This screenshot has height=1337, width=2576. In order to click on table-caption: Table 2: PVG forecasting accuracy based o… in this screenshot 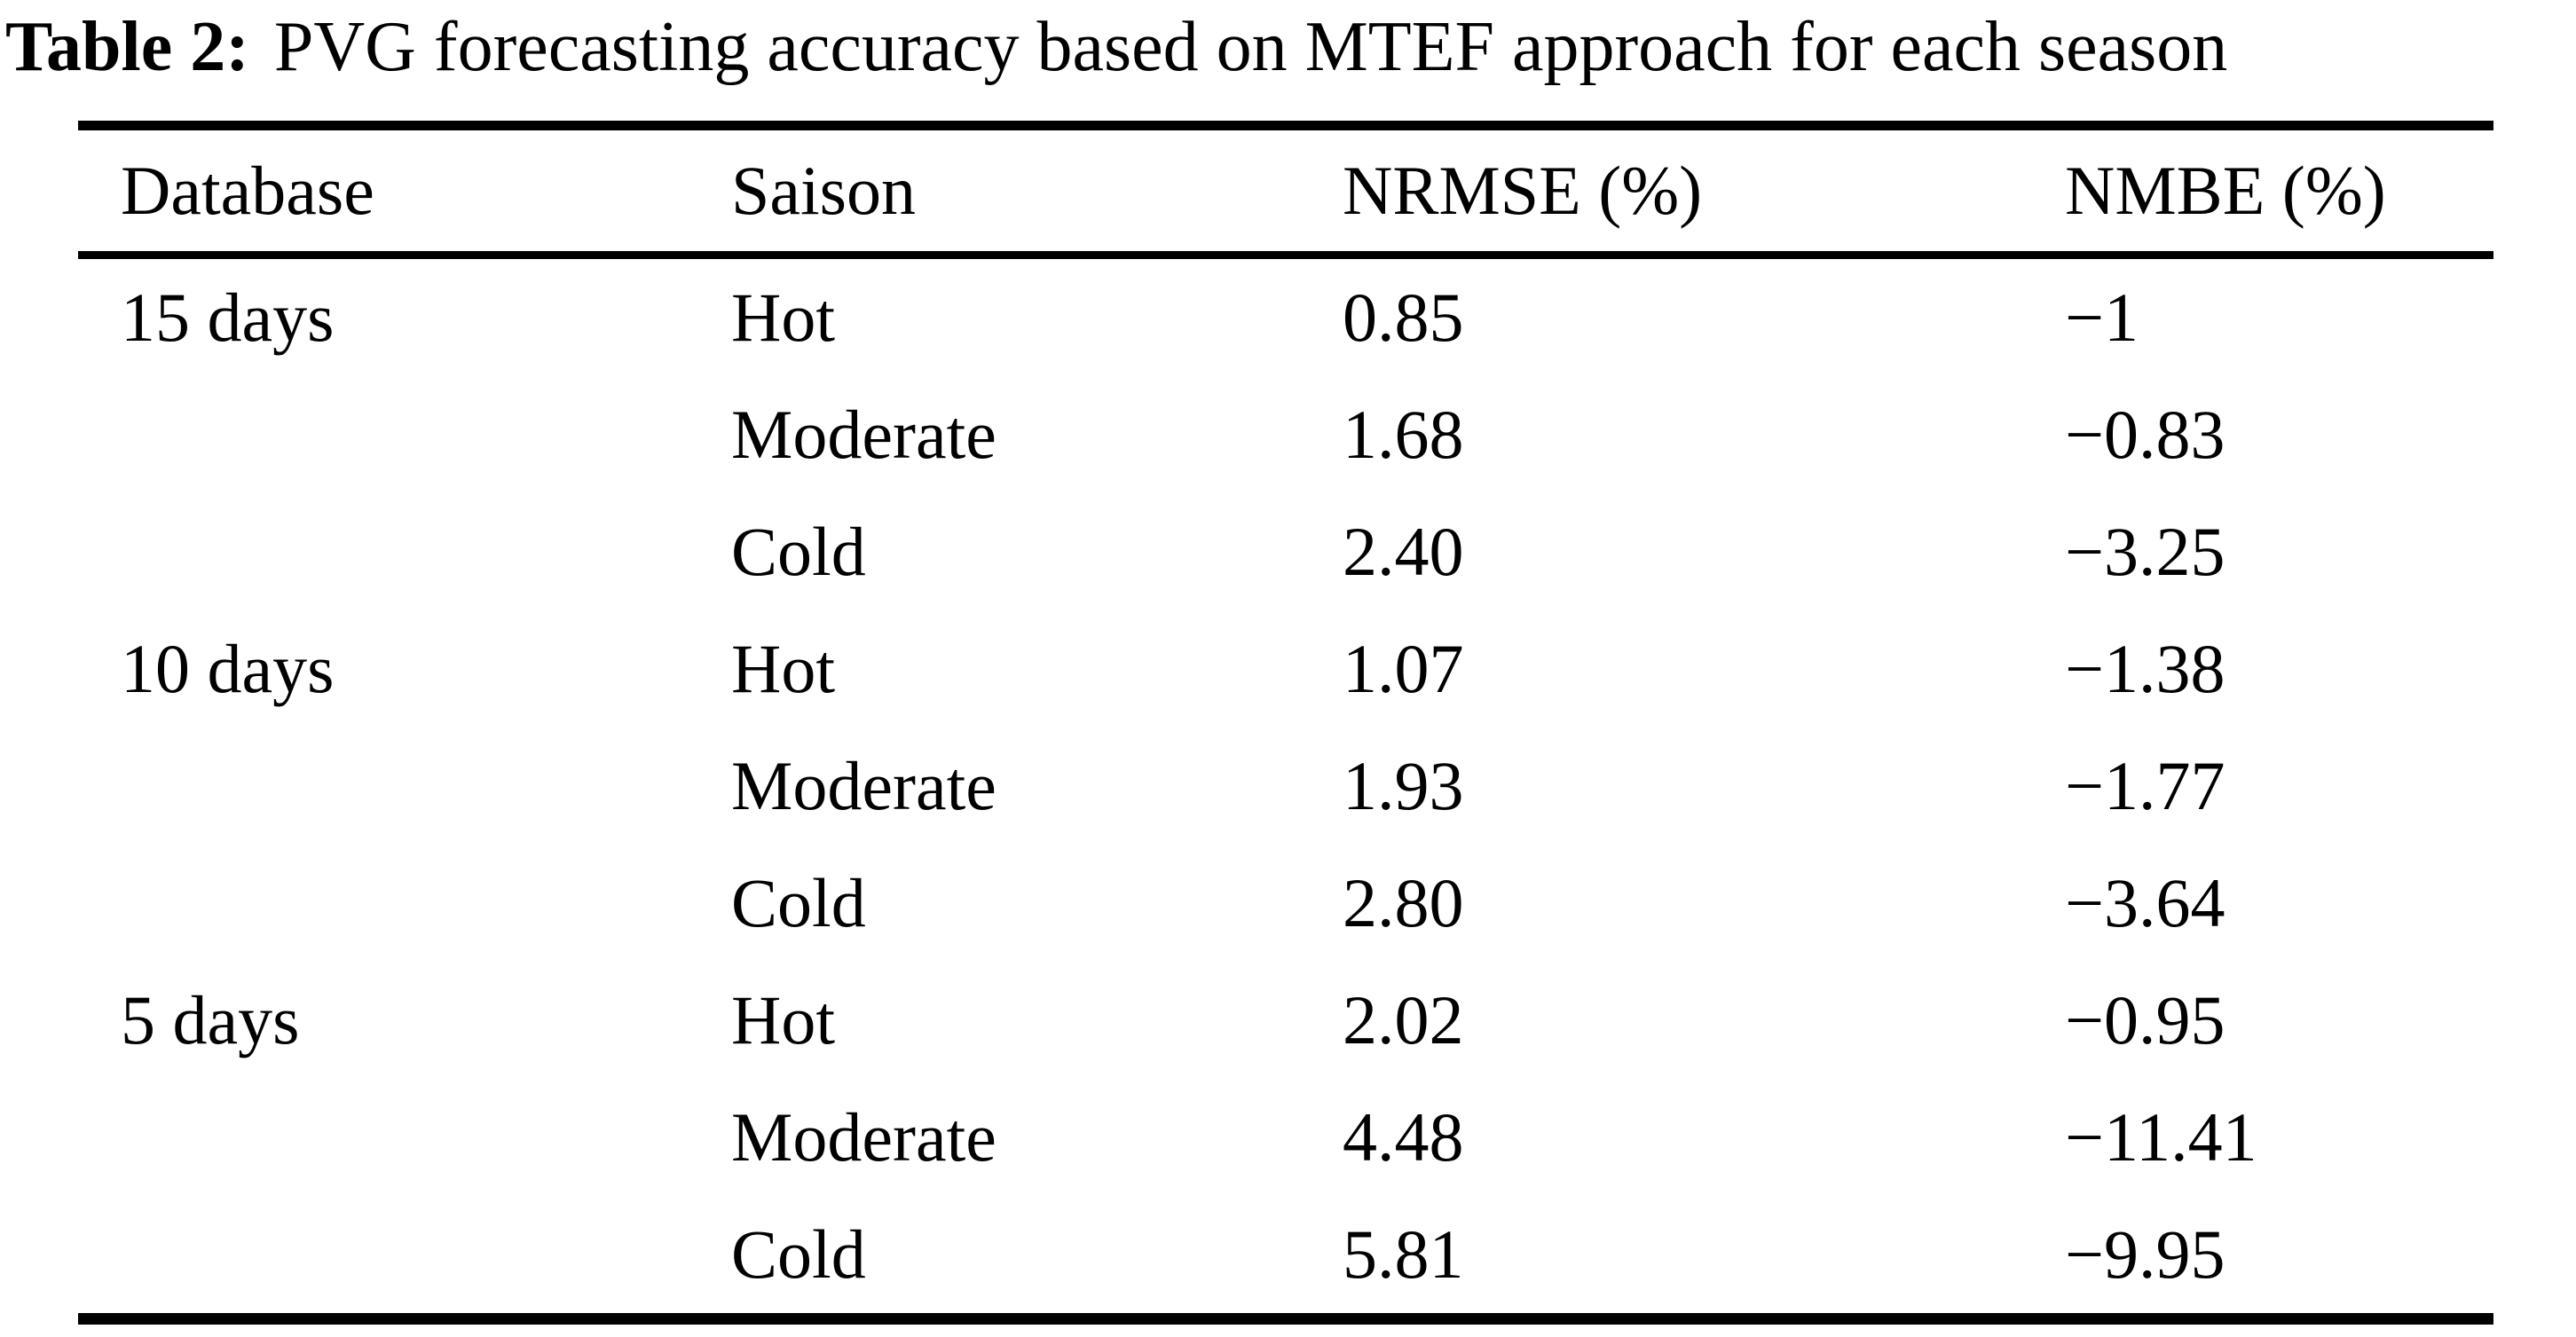, I will do `click(1290, 47)`.